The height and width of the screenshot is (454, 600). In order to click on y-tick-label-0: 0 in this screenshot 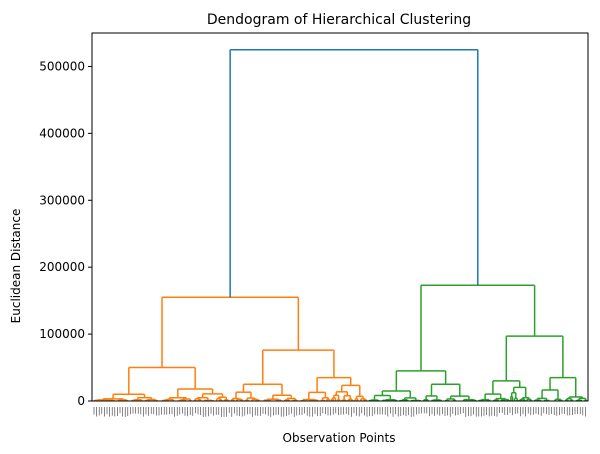, I will do `click(81, 401)`.